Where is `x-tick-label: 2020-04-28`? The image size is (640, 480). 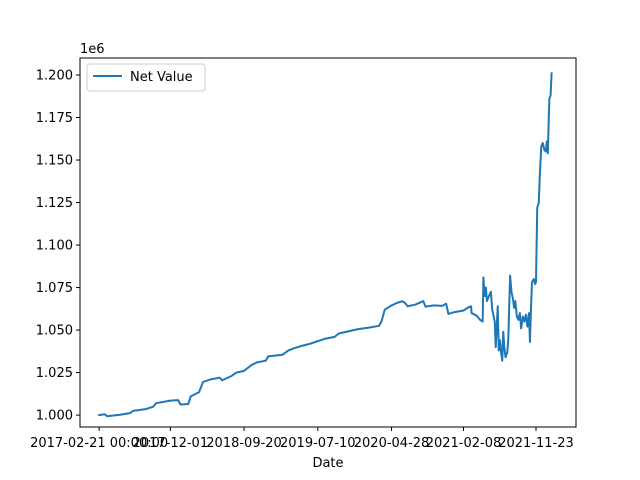 x-tick-label: 2020-04-28 is located at coordinates (392, 443).